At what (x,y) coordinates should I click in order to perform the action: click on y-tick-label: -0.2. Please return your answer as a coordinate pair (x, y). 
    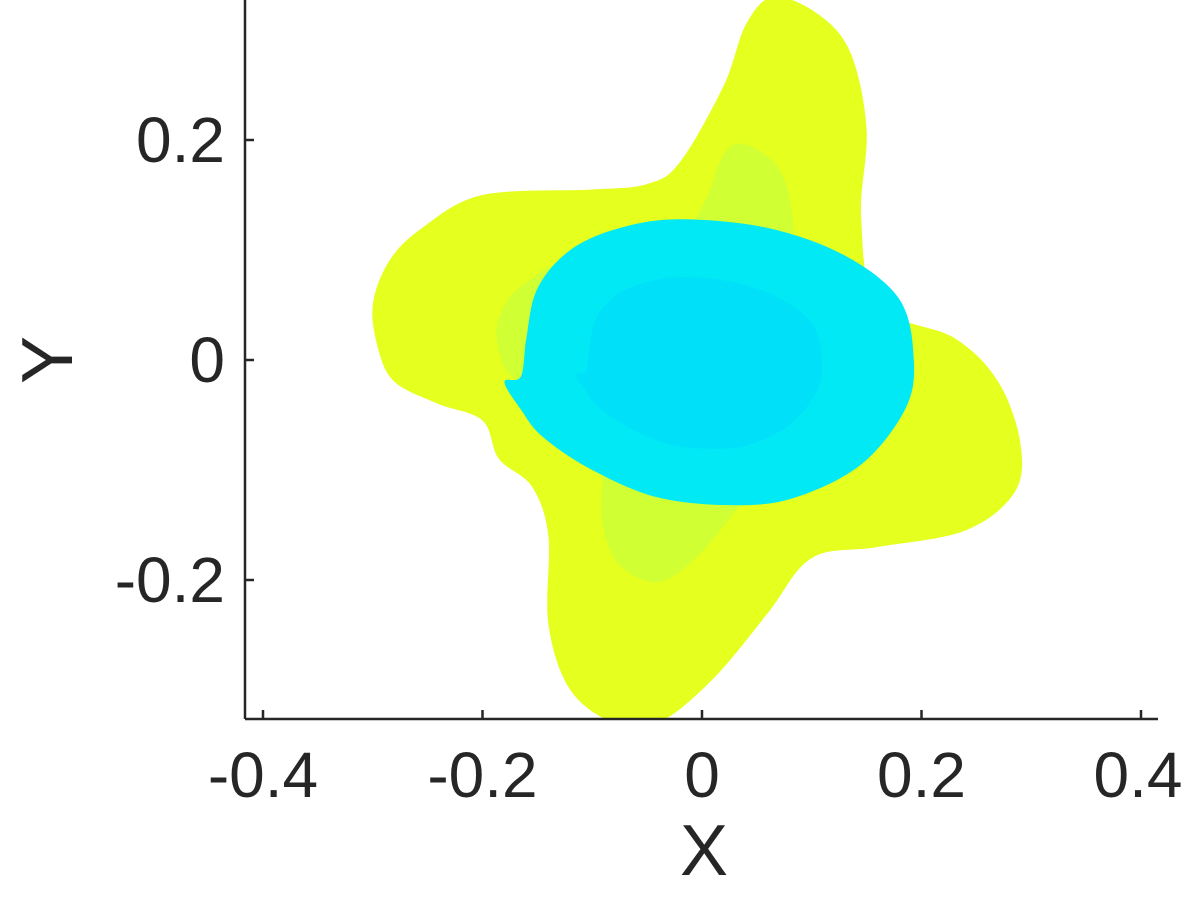
    Looking at the image, I should click on (170, 580).